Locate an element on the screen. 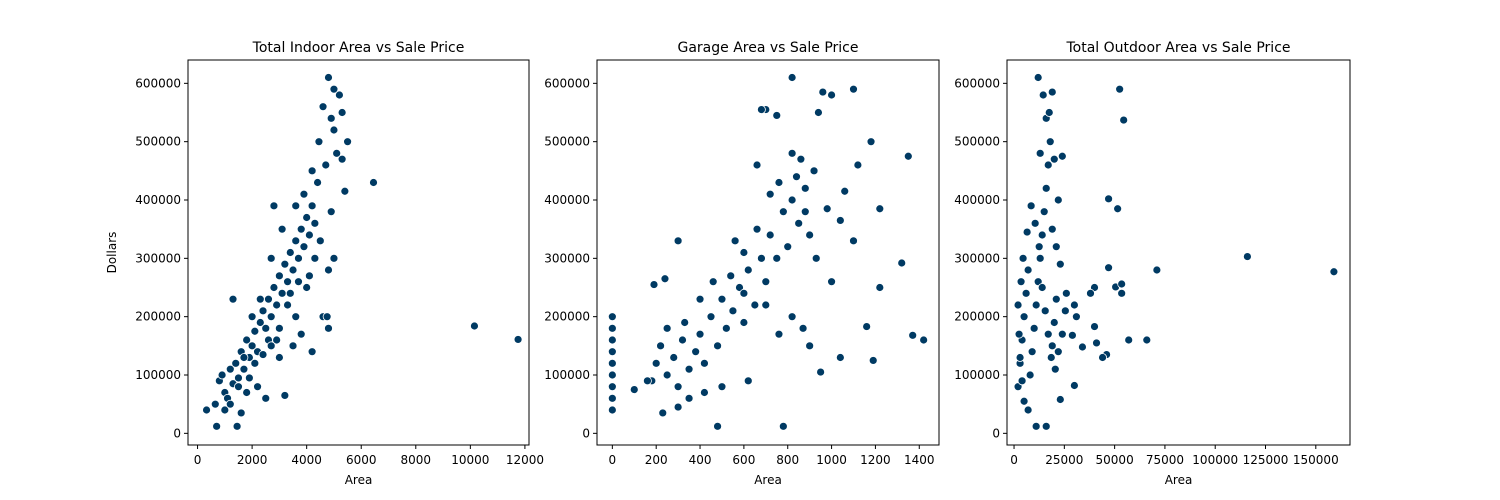  x-tick-label: 75000 is located at coordinates (1165, 460).